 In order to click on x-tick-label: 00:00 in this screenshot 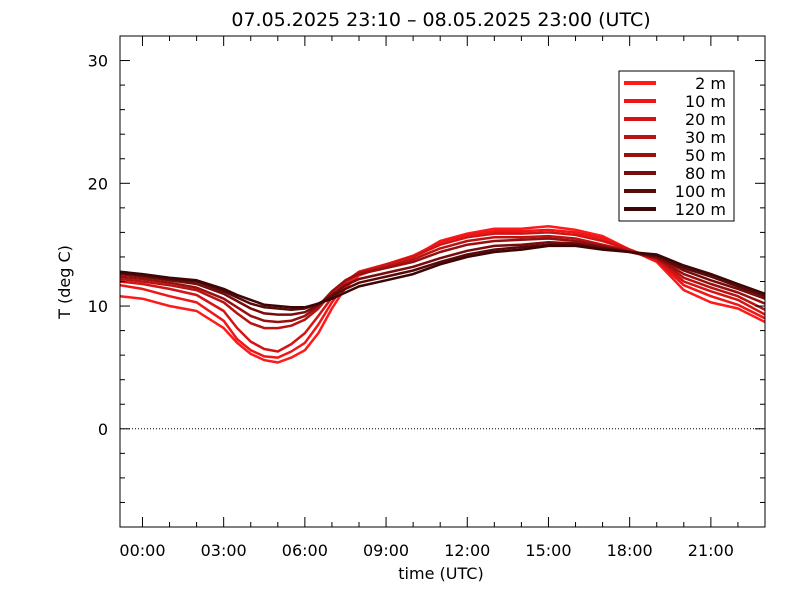, I will do `click(142, 550)`.